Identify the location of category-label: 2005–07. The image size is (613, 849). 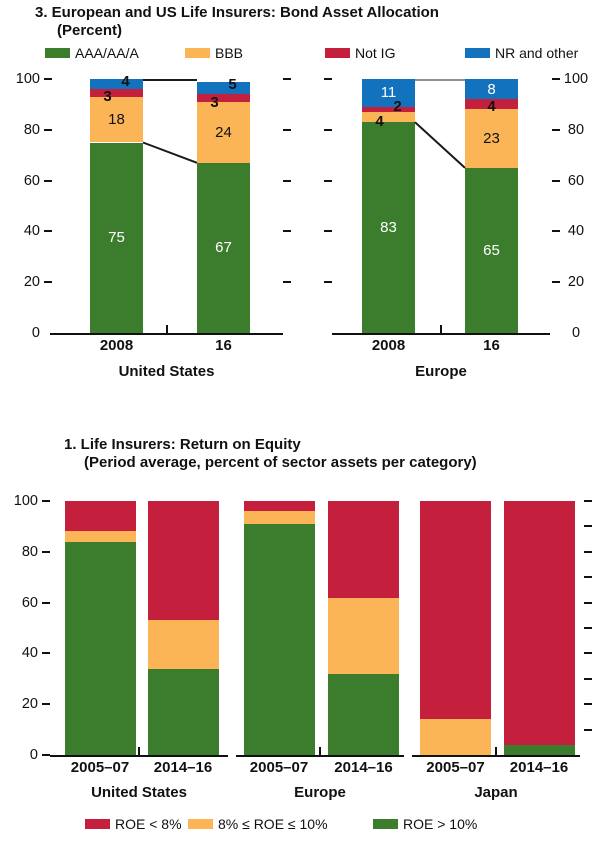
(100, 767).